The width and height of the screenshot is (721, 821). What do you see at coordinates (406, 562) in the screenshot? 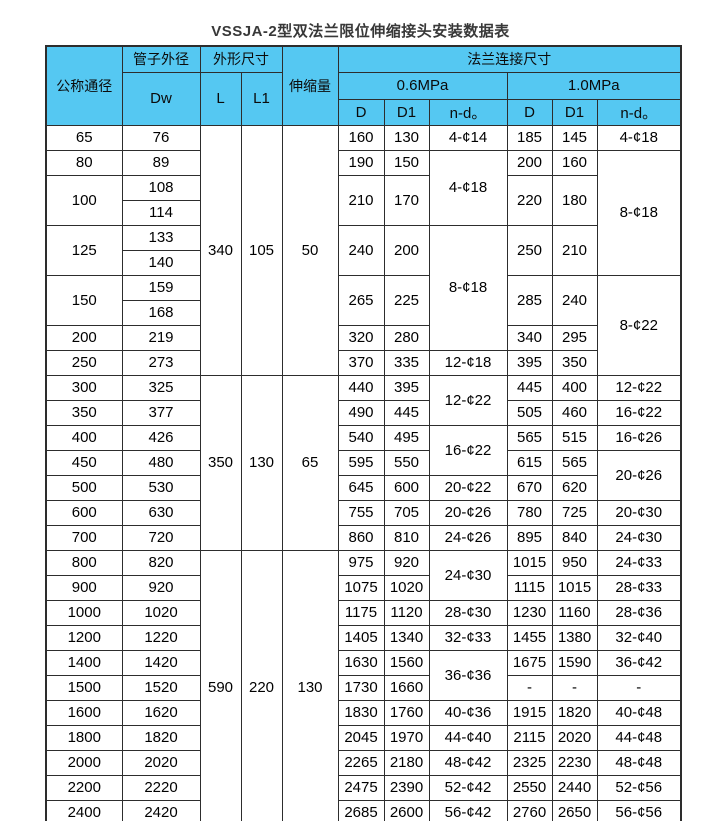
I see `table-cell: 920` at bounding box center [406, 562].